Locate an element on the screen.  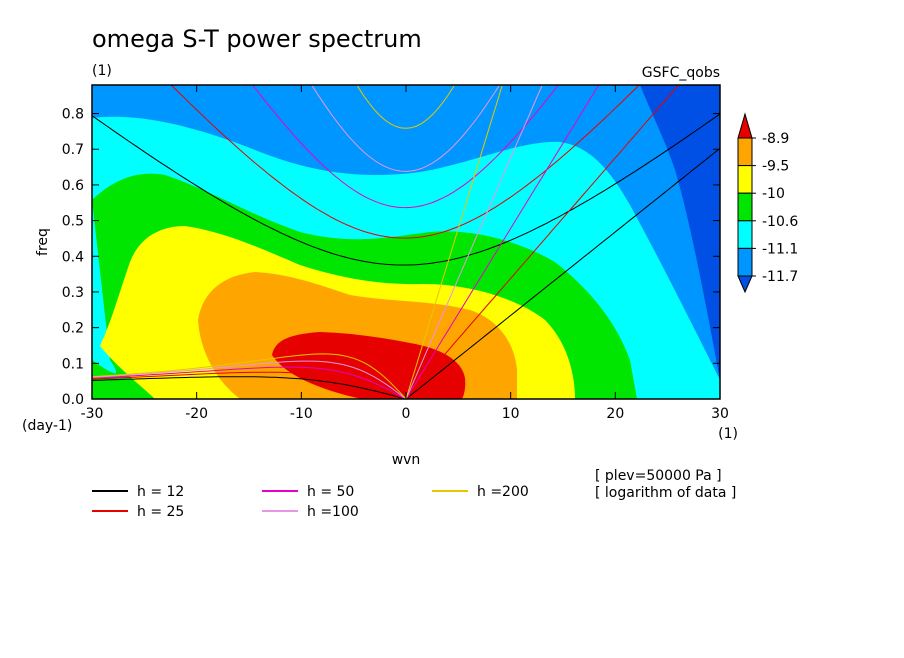
dataset-label: GSFC_qobs is located at coordinates (681, 73).